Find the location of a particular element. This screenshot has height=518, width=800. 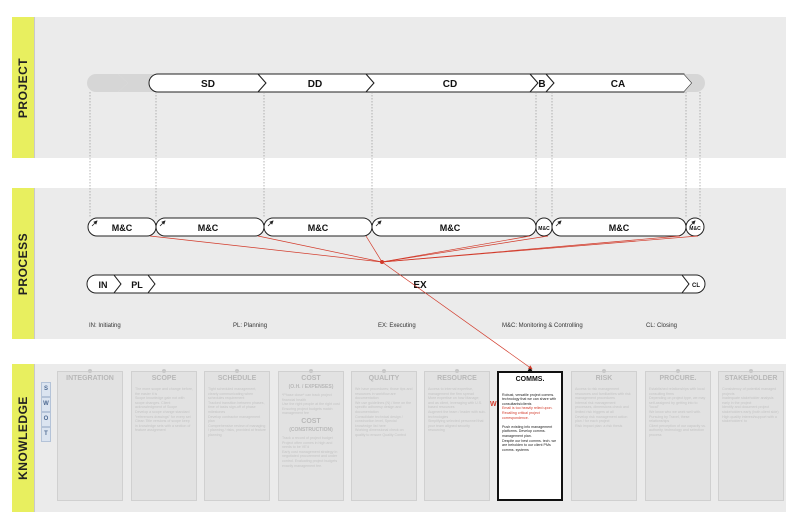

project-band-label: PROJECT is located at coordinates (23, 87).